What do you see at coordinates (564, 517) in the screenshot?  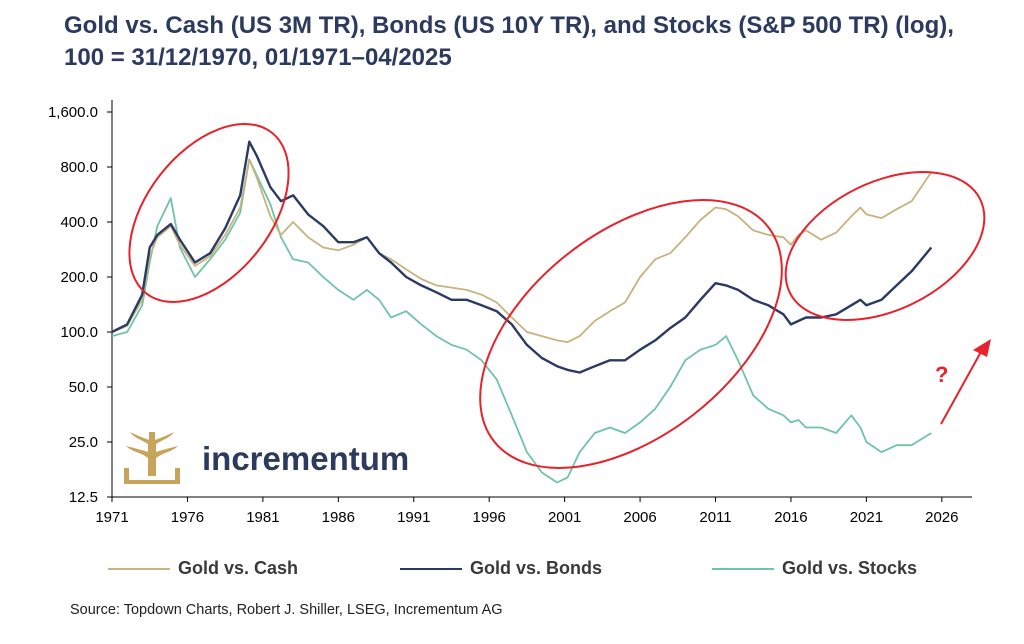 I see `x-tick-label: 2001` at bounding box center [564, 517].